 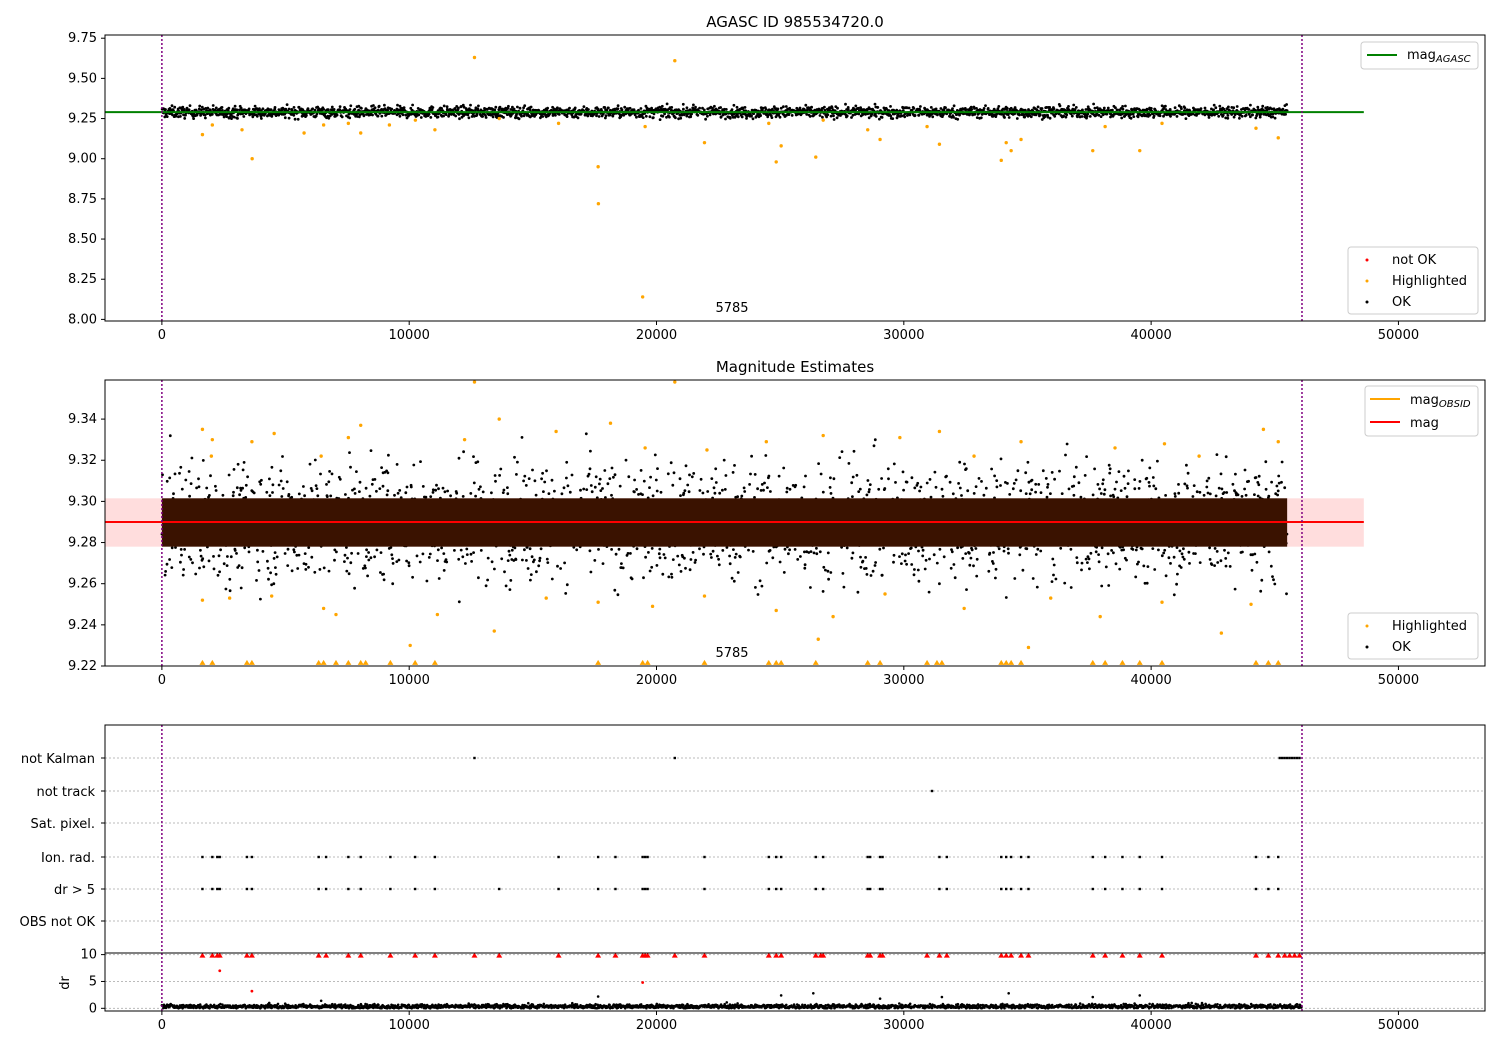 What do you see at coordinates (82, 279) in the screenshot?
I see `p1-ytick-label: 8.25` at bounding box center [82, 279].